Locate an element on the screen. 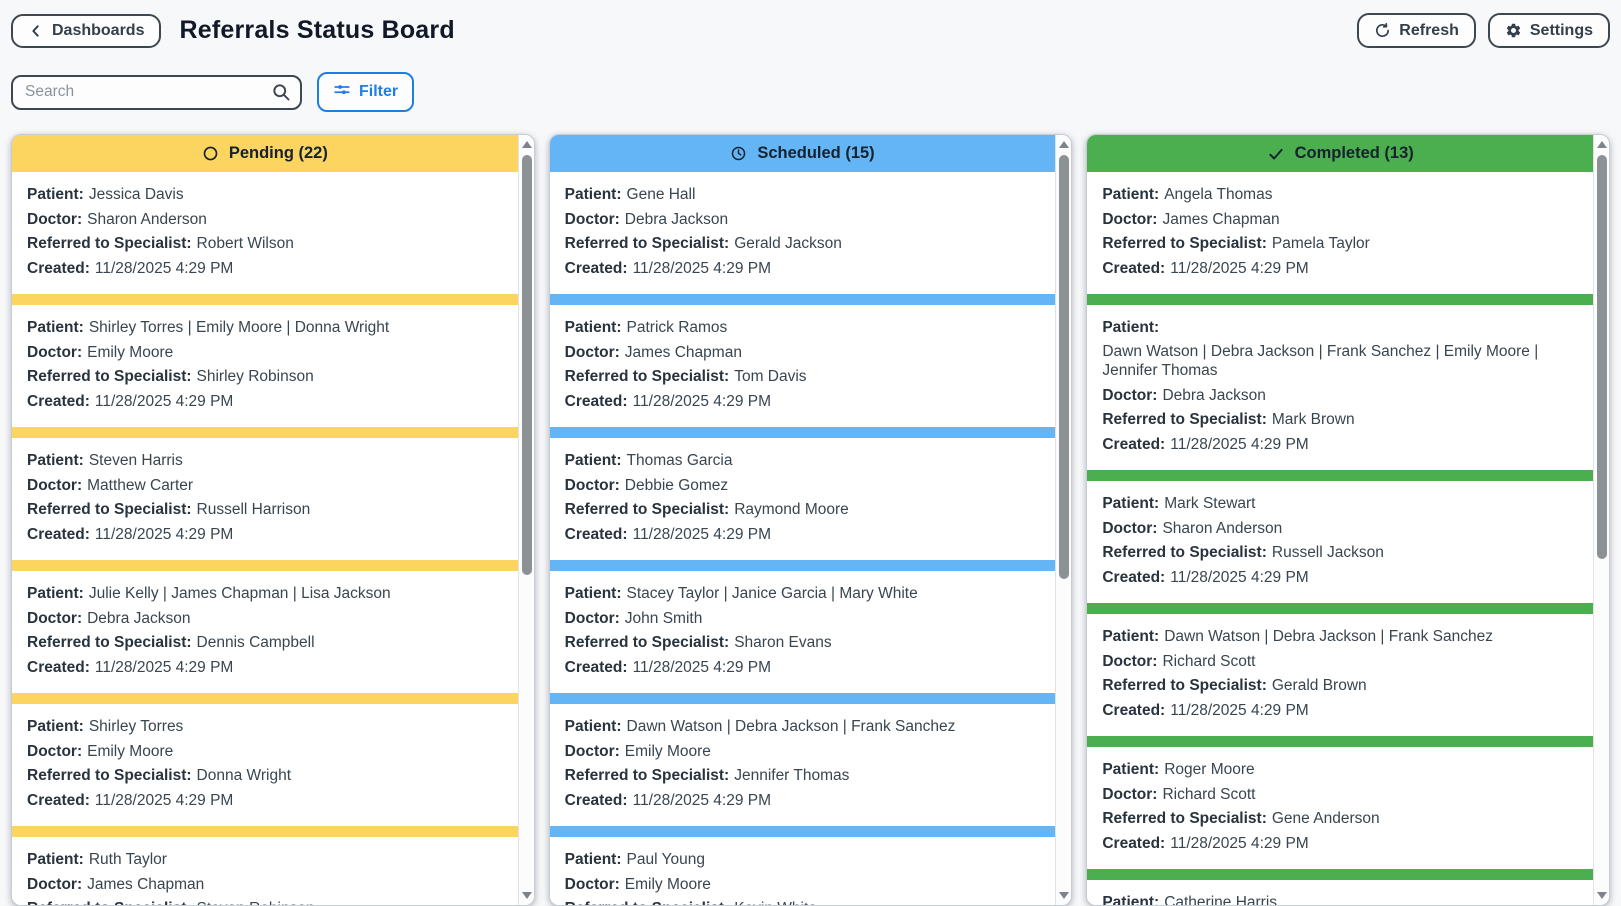 The image size is (1621, 906). refresh-button: Refresh is located at coordinates (1416, 30).